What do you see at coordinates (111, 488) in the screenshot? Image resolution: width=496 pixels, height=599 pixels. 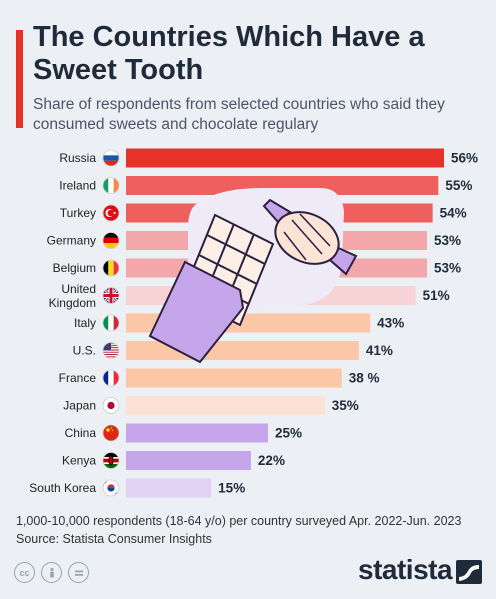 I see `flag-south-korea-icon` at bounding box center [111, 488].